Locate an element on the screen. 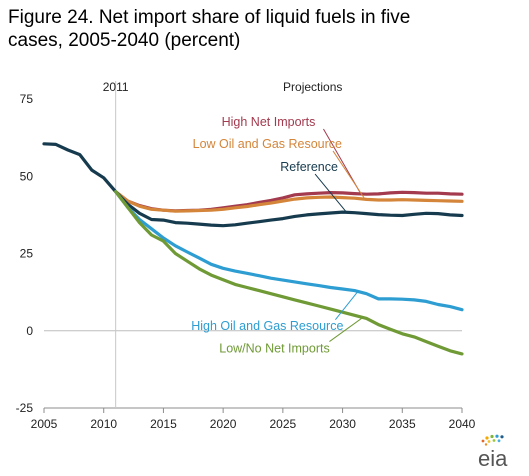 This screenshot has width=529, height=476. x-tick-label-2010: 2010 is located at coordinates (103, 424).